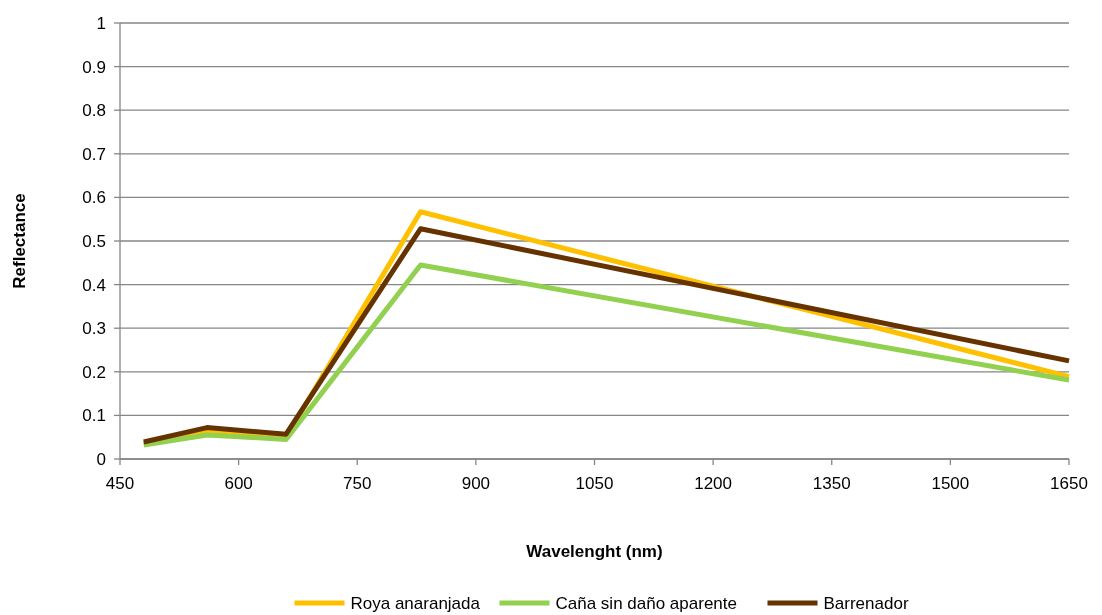 The height and width of the screenshot is (615, 1102). I want to click on y-tick-label: 0.1, so click(94, 416).